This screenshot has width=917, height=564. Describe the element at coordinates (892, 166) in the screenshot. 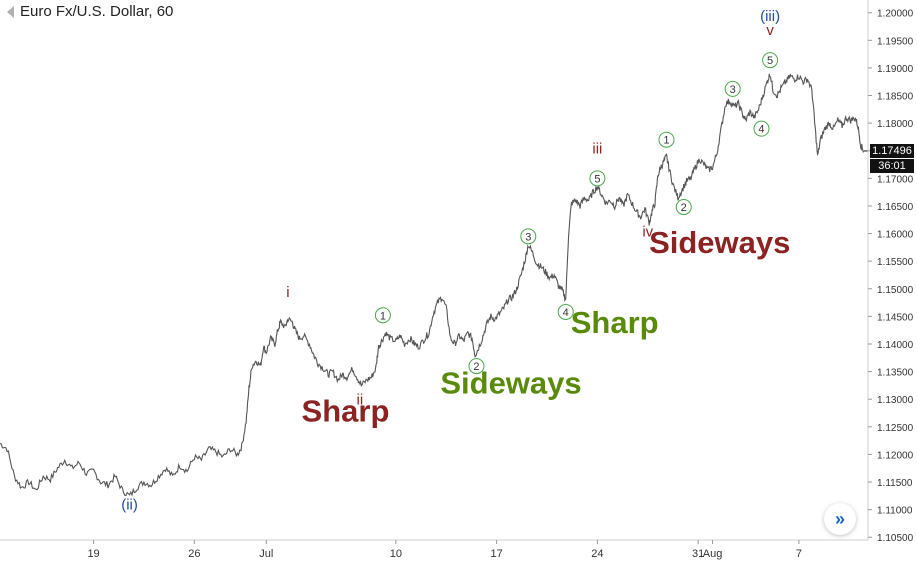

I see `bar-countdown-tag: 36:01` at that location.